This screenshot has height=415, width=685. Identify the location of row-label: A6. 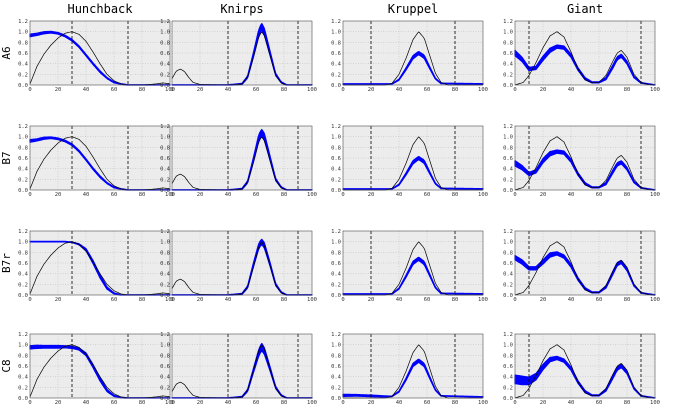
(6, 52).